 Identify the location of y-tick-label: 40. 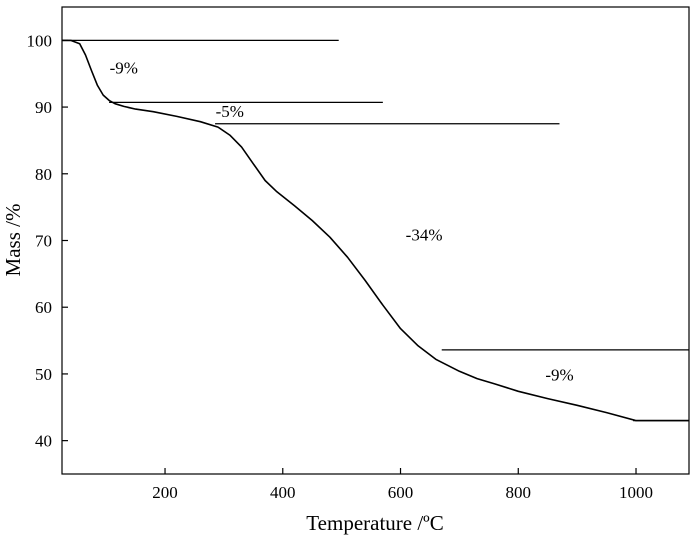
(43, 441).